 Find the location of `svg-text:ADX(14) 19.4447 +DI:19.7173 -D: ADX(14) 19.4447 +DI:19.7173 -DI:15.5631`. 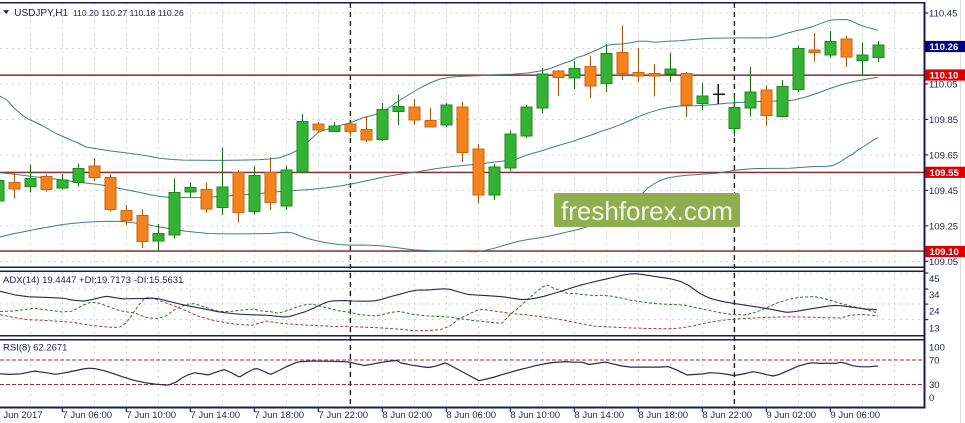

svg-text:ADX(14) 19.4447 +DI:19.7173 -D: ADX(14) 19.4447 +DI:19.7173 -DI:15.5631 is located at coordinates (93, 280).